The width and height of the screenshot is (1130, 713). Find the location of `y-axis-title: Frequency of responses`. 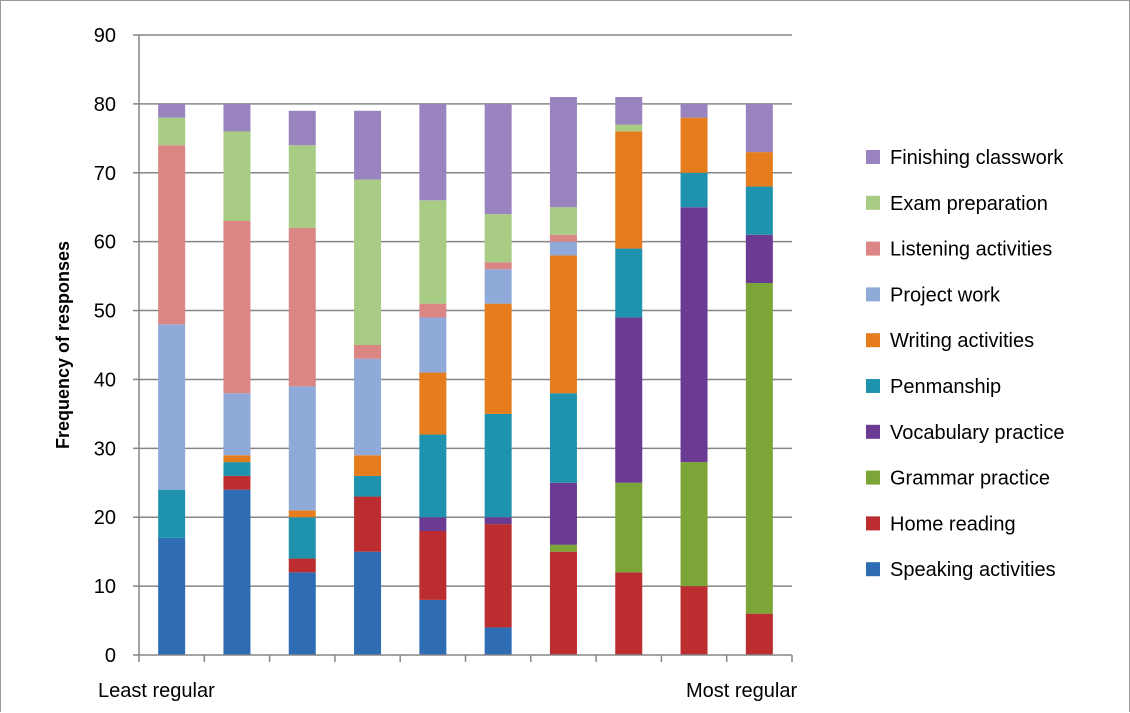

y-axis-title: Frequency of responses is located at coordinates (63, 345).